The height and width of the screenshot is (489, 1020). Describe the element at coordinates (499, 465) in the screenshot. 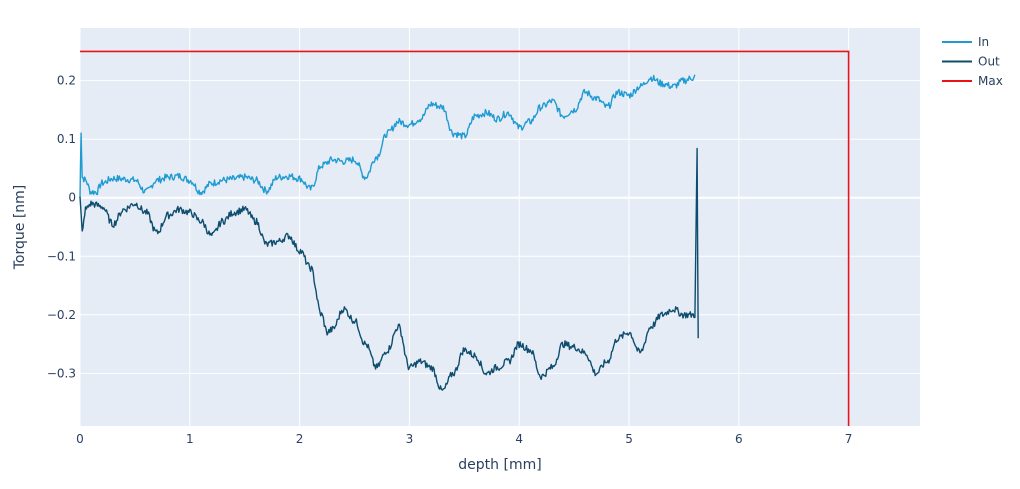

I see `x-axis-title: depth [mm]` at that location.